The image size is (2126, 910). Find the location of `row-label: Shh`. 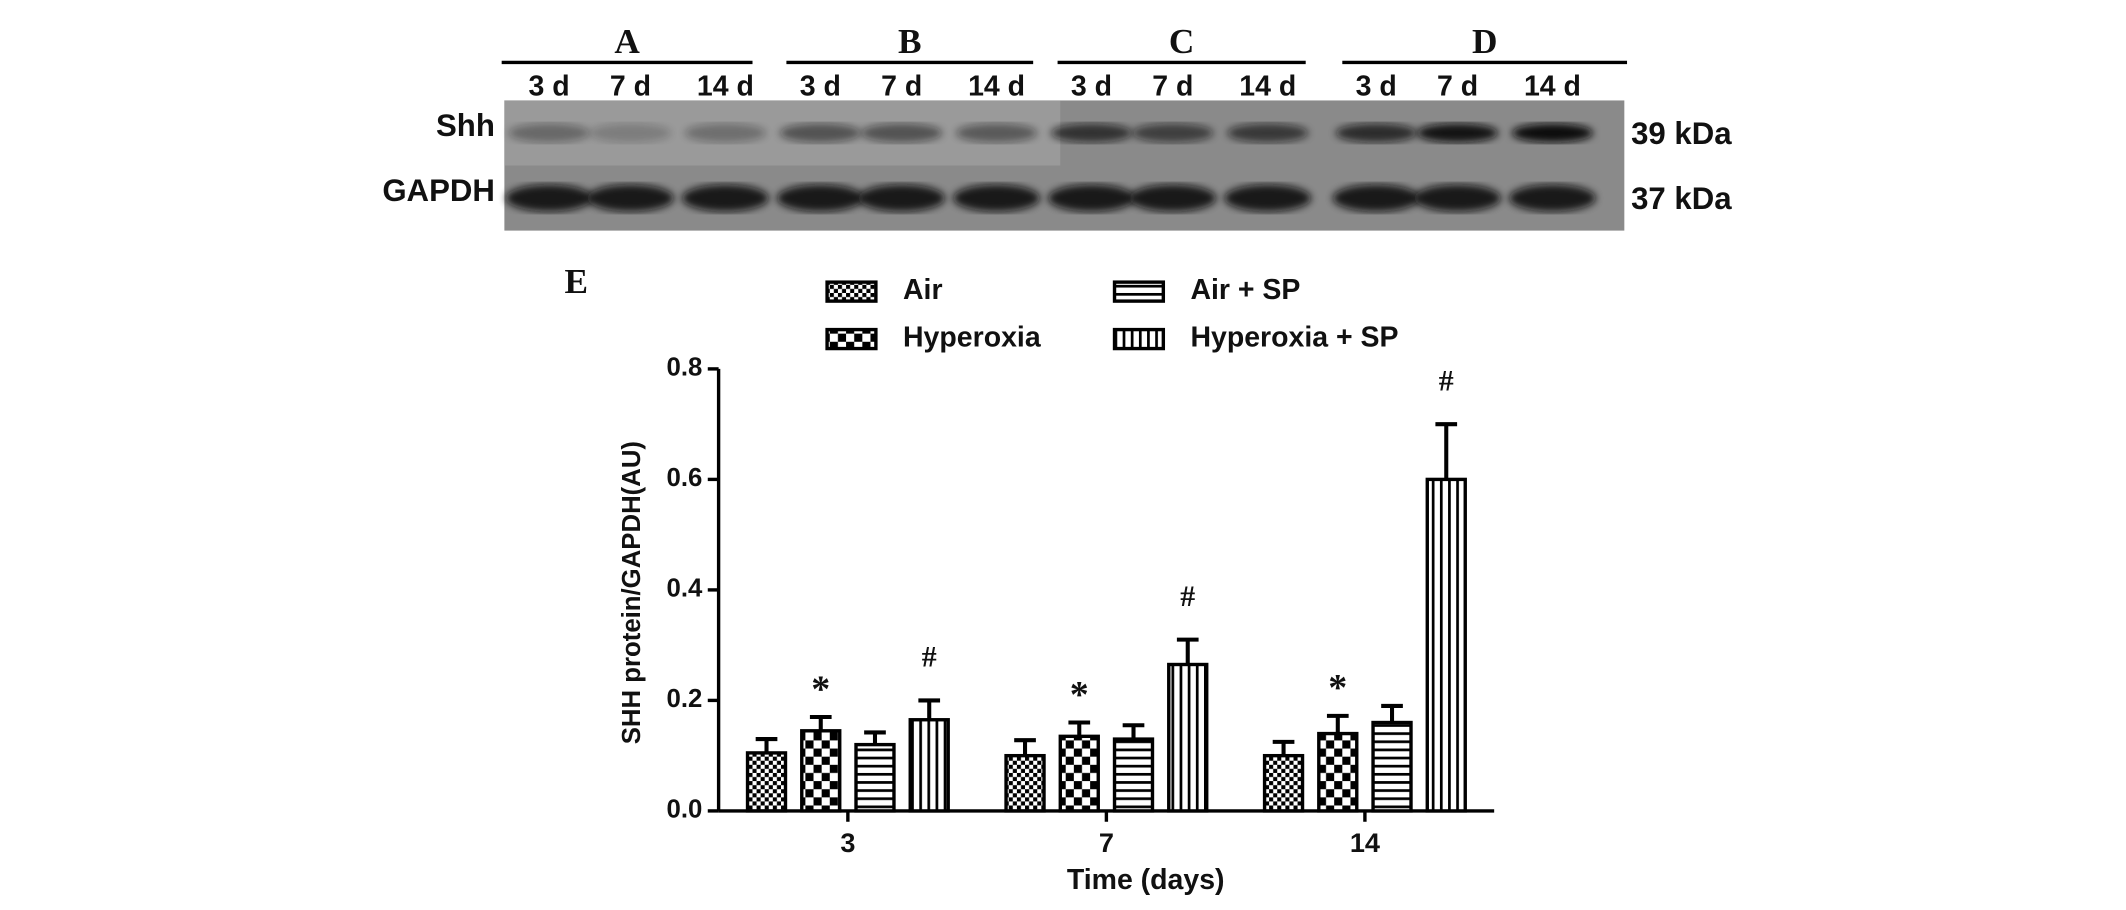

row-label: Shh is located at coordinates (465, 125).